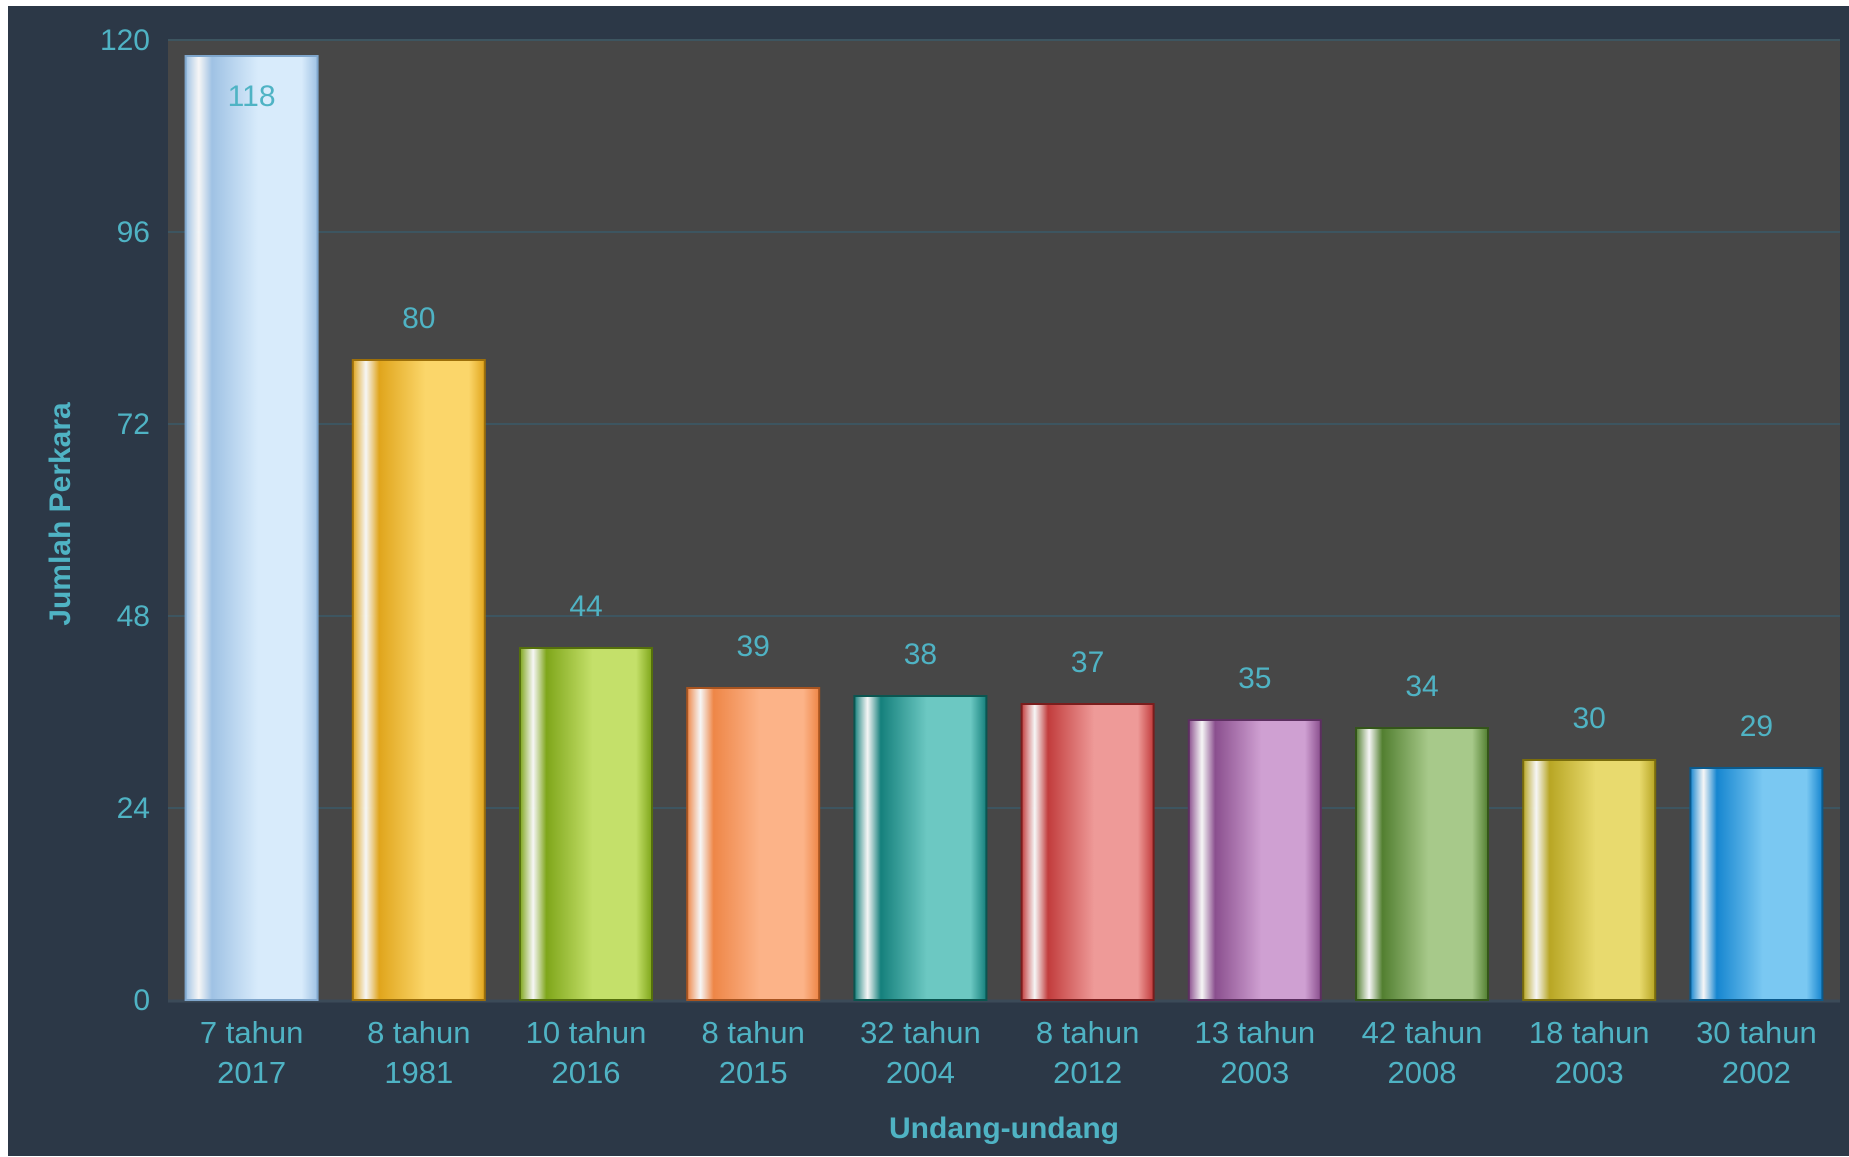 The image size is (1849, 1157). What do you see at coordinates (1756, 1072) in the screenshot?
I see `x-category-label-9-1: 2002` at bounding box center [1756, 1072].